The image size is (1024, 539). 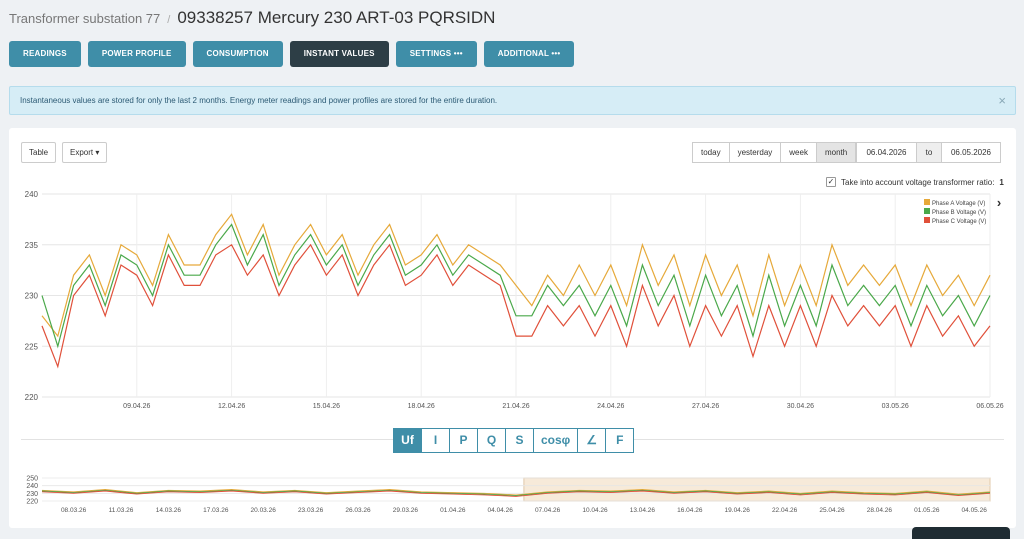 What do you see at coordinates (975, 510) in the screenshot?
I see `navigator-x-tick-label: 04.05.26` at bounding box center [975, 510].